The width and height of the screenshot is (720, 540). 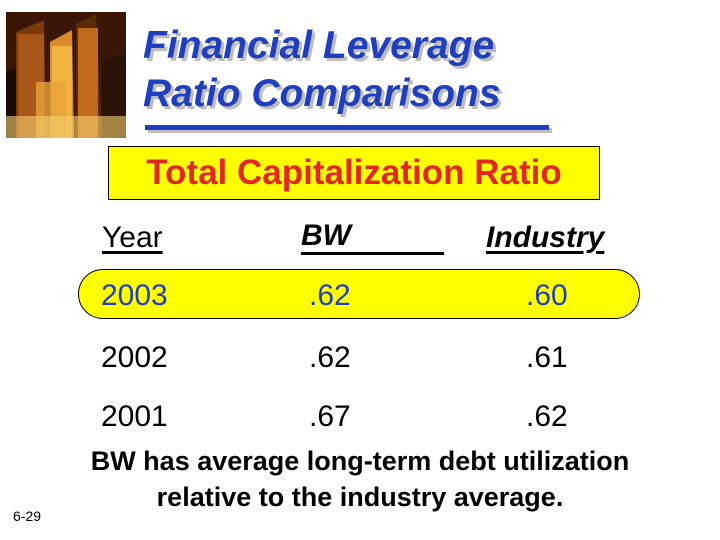 What do you see at coordinates (134, 416) in the screenshot?
I see `row-2001-year: 2001` at bounding box center [134, 416].